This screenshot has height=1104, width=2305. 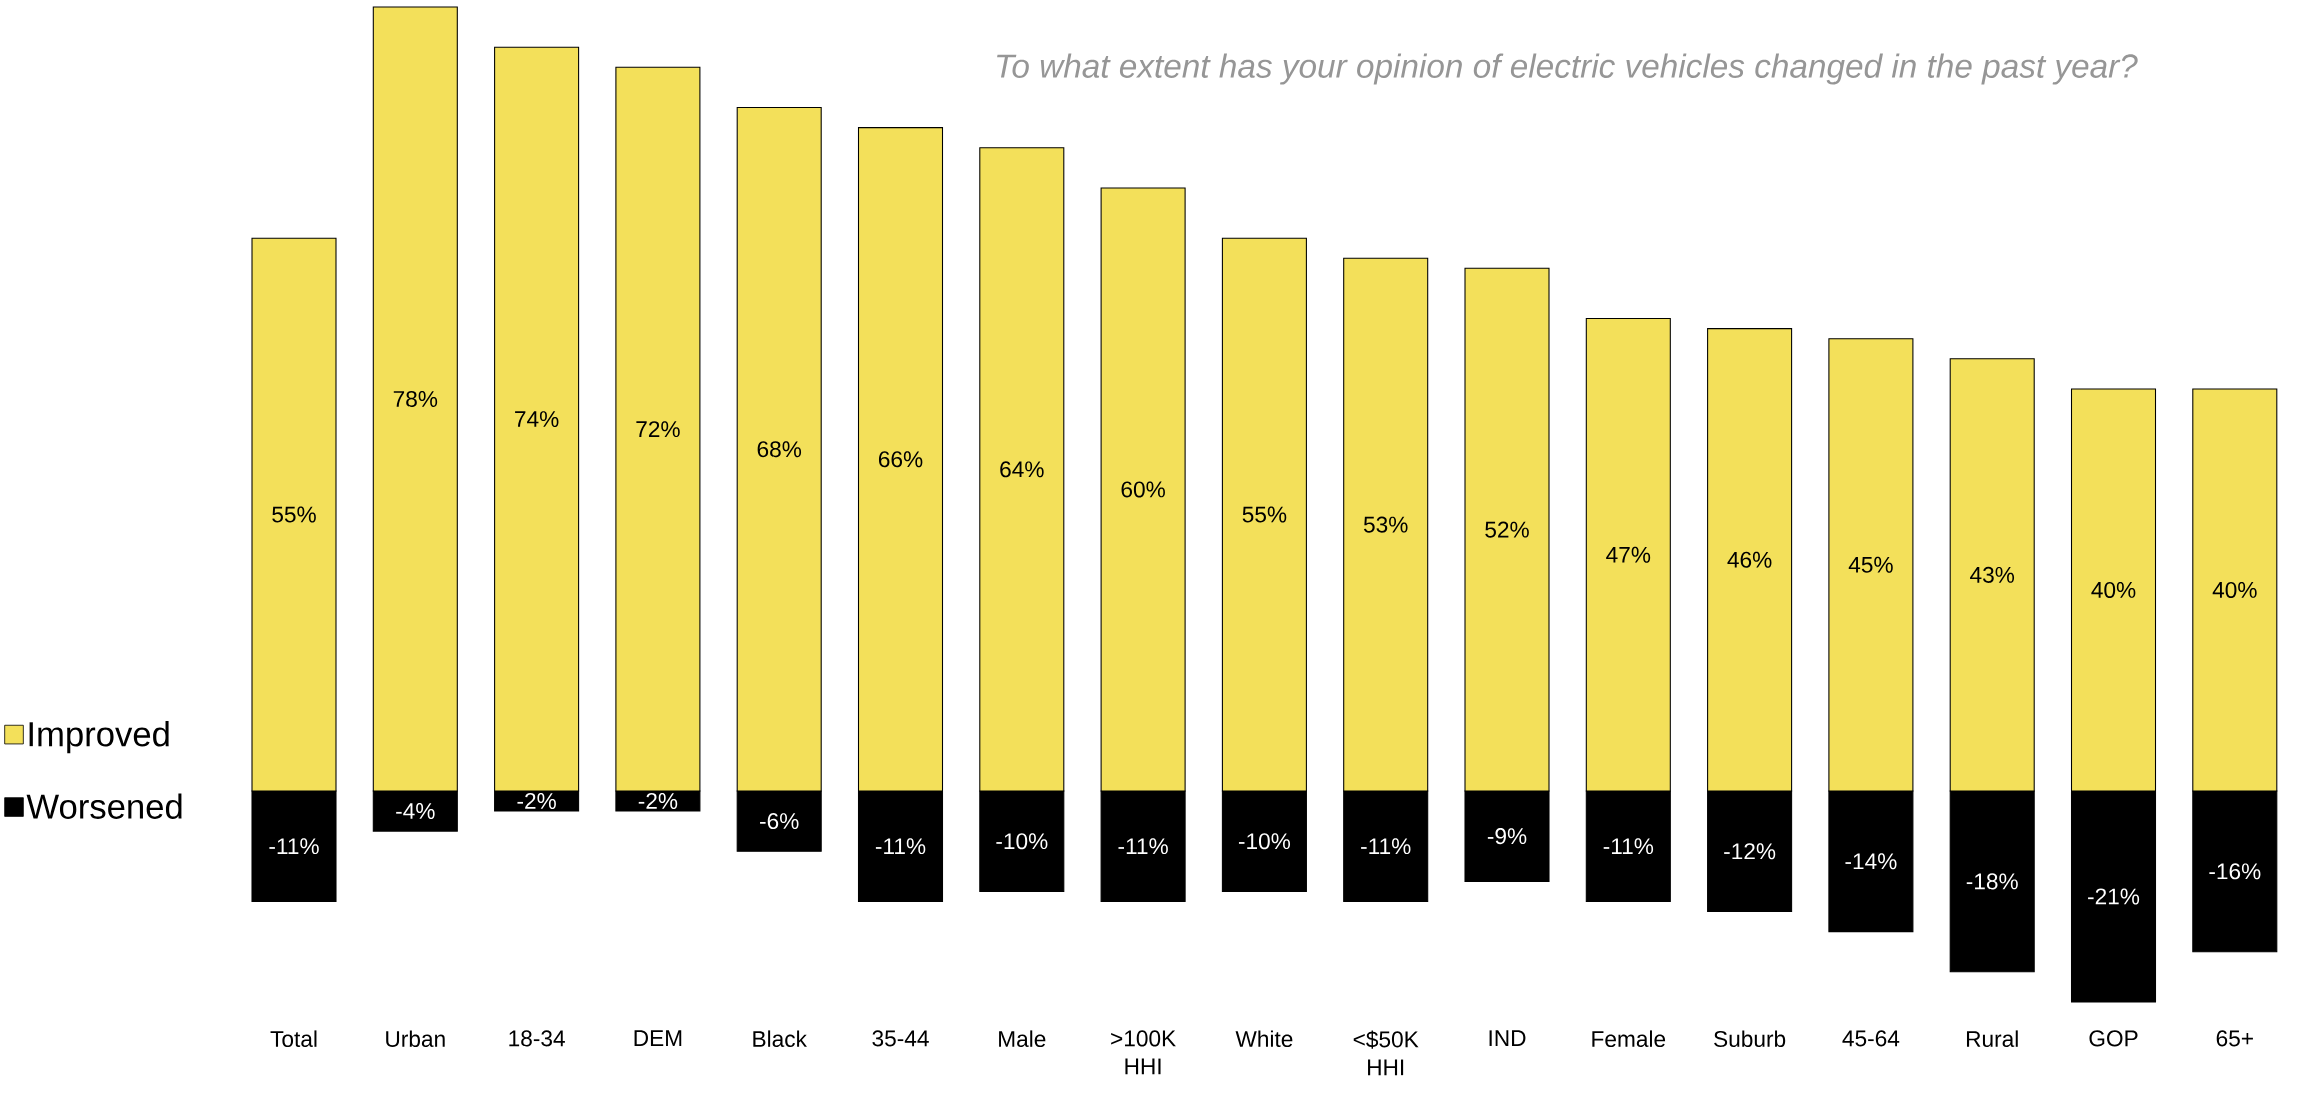 I want to click on data-label: -12%, so click(x=1750, y=851).